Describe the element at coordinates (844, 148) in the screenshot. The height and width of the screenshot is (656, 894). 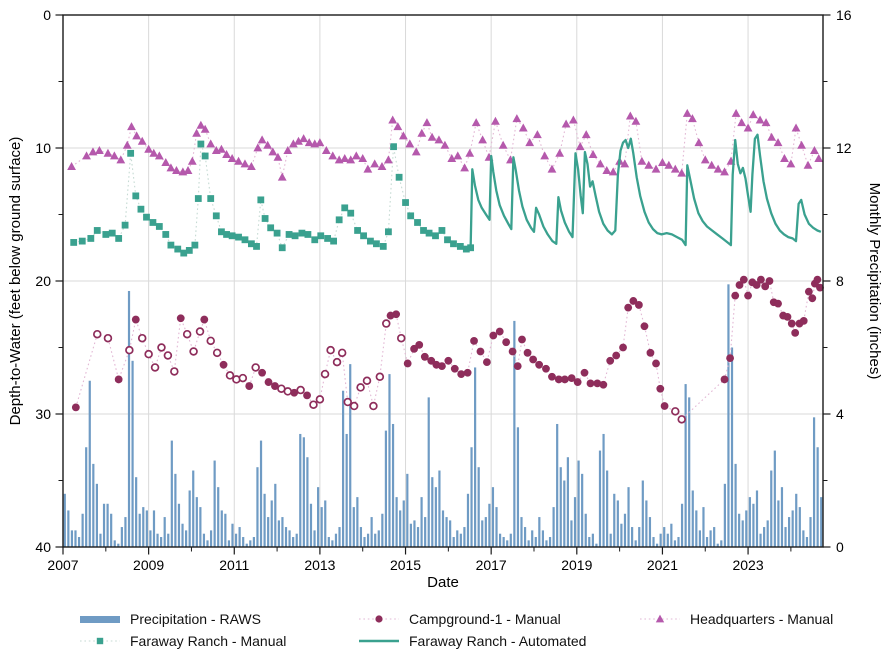
I see `svg-text: 12` at that location.